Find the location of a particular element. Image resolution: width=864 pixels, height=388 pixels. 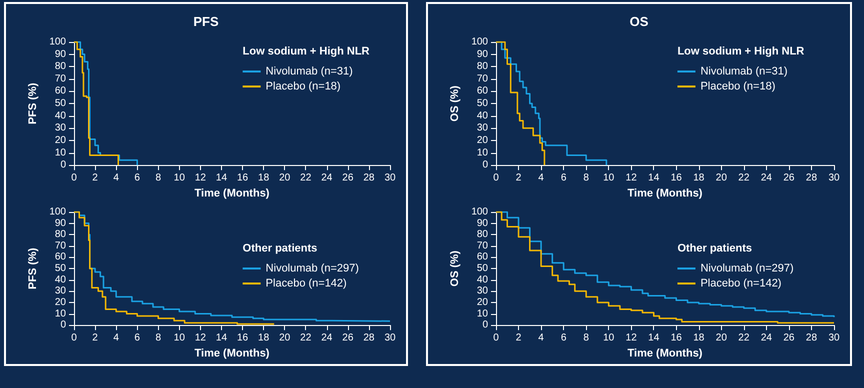

y-tick-label: 60 is located at coordinates (60, 257).